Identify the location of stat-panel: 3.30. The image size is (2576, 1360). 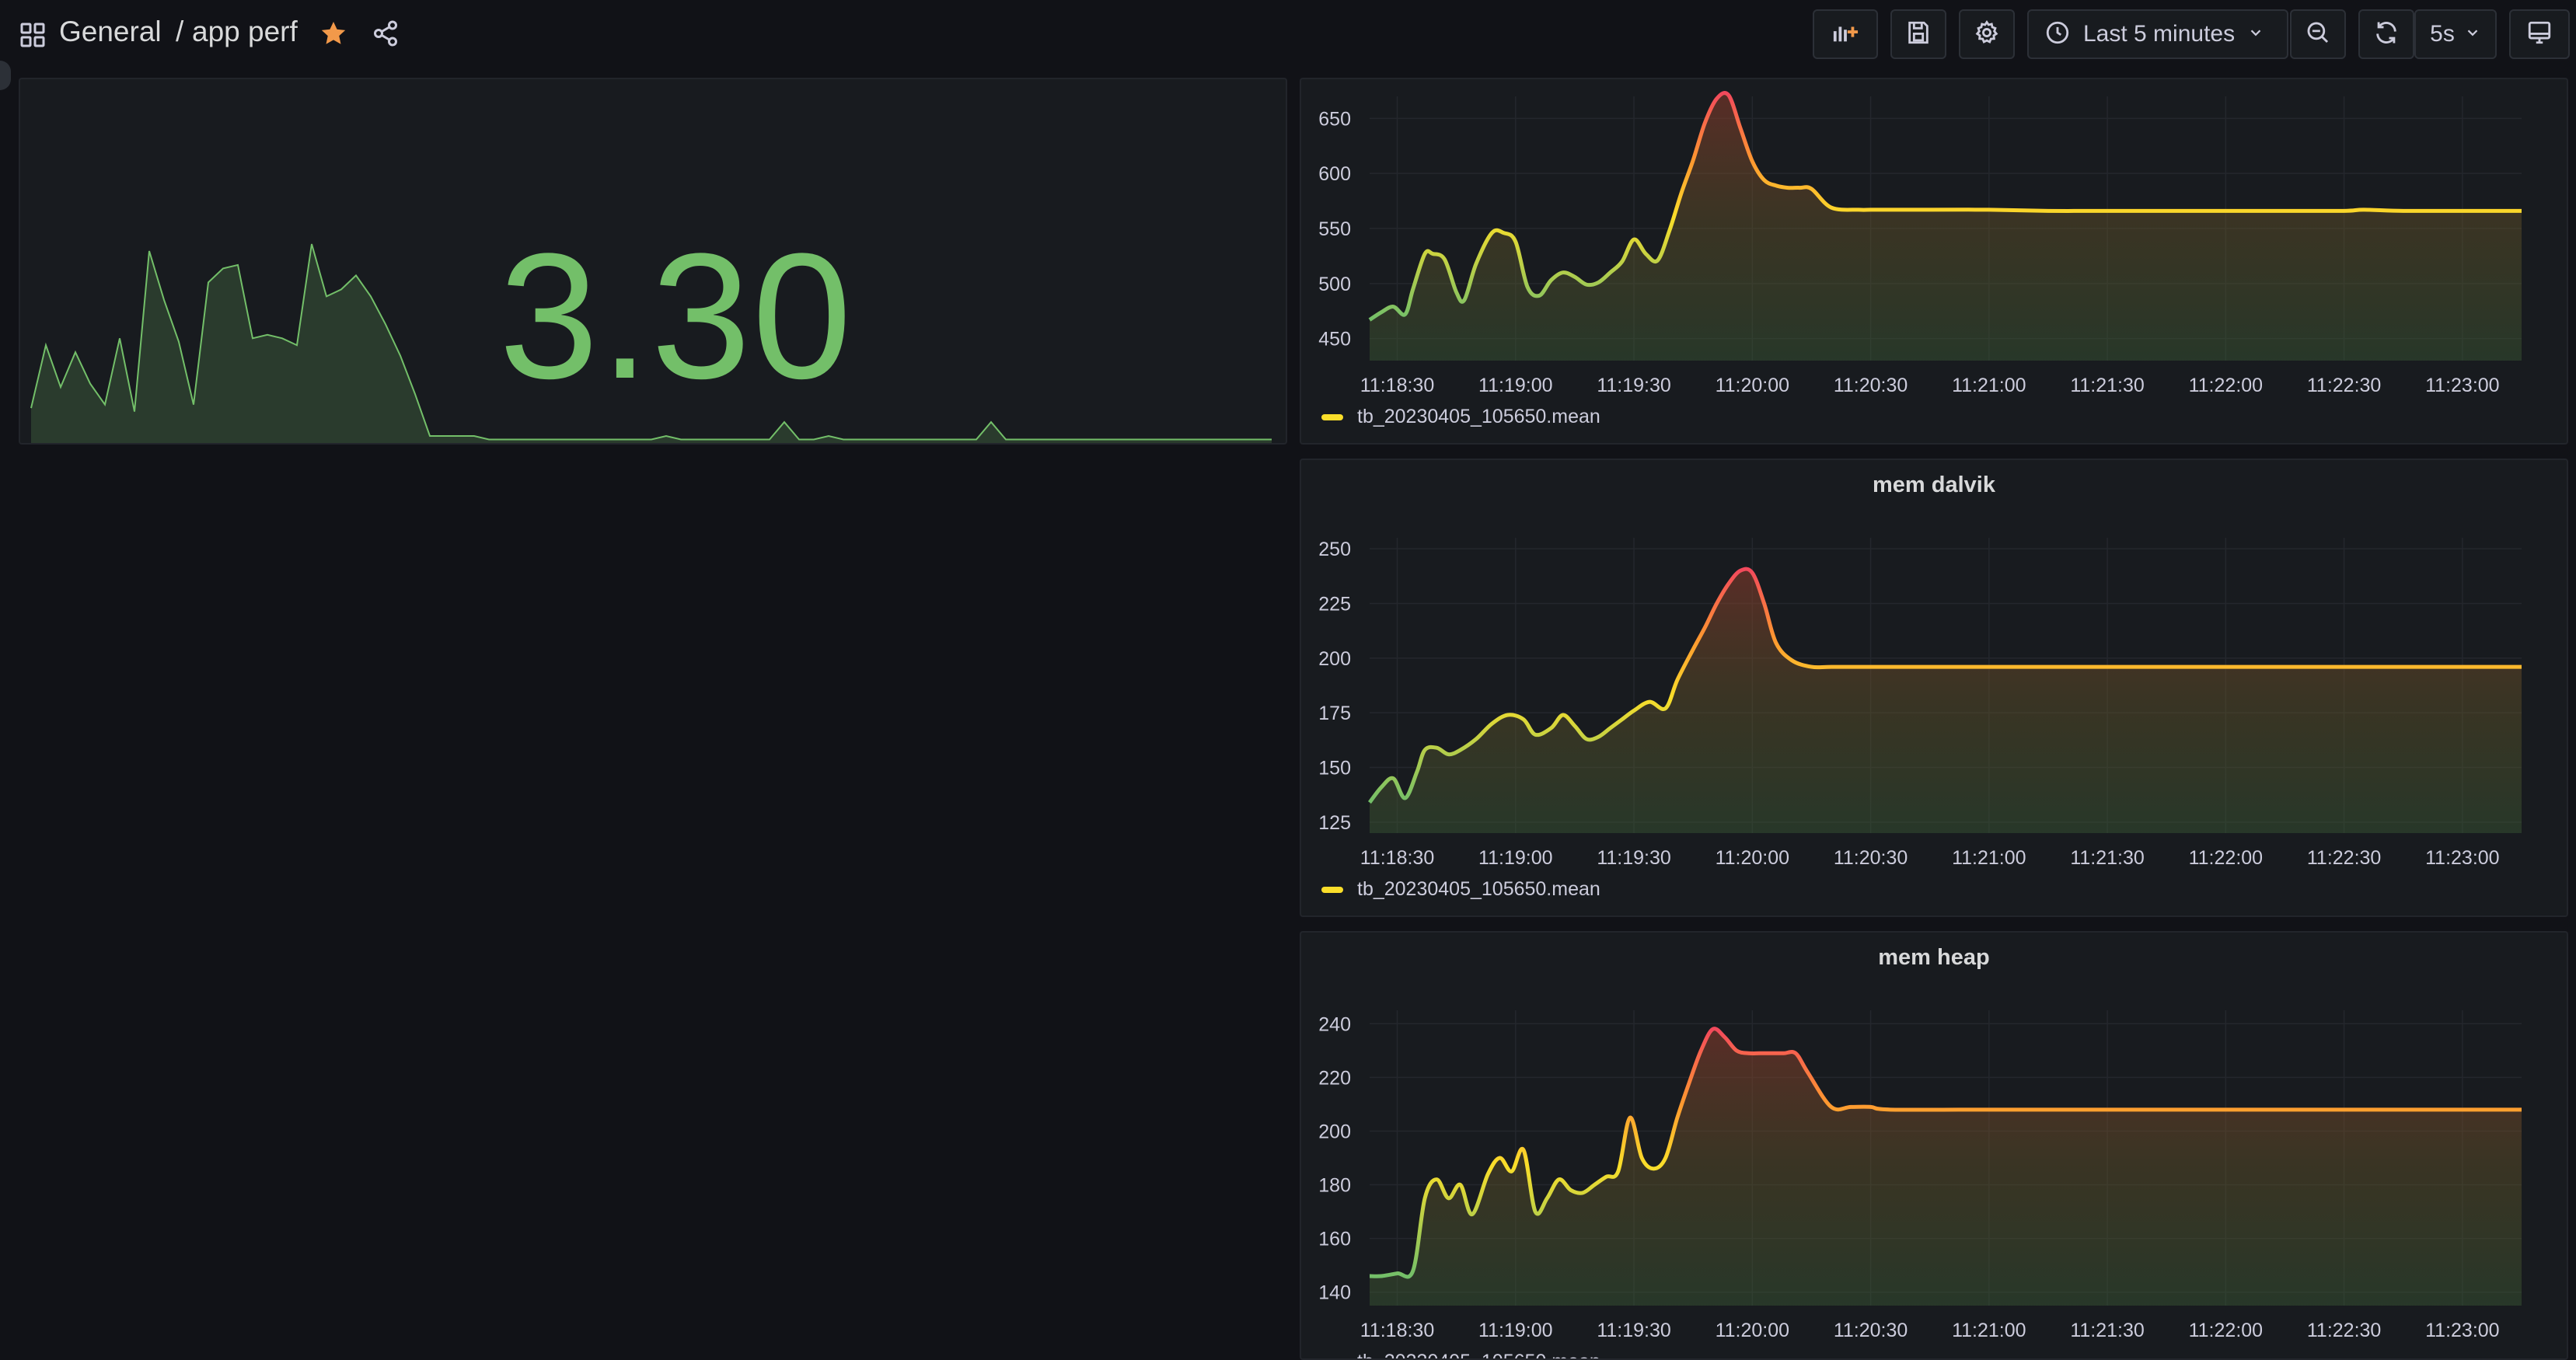
(653, 261).